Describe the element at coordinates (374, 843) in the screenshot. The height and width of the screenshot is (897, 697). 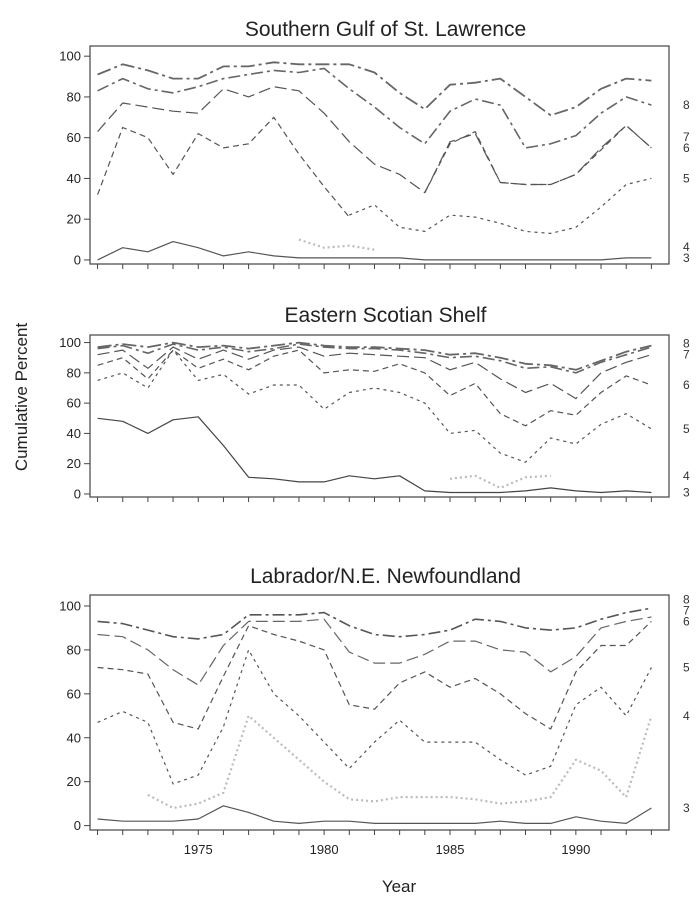
I see `x-axis: 1975 1980 1985 1990` at that location.